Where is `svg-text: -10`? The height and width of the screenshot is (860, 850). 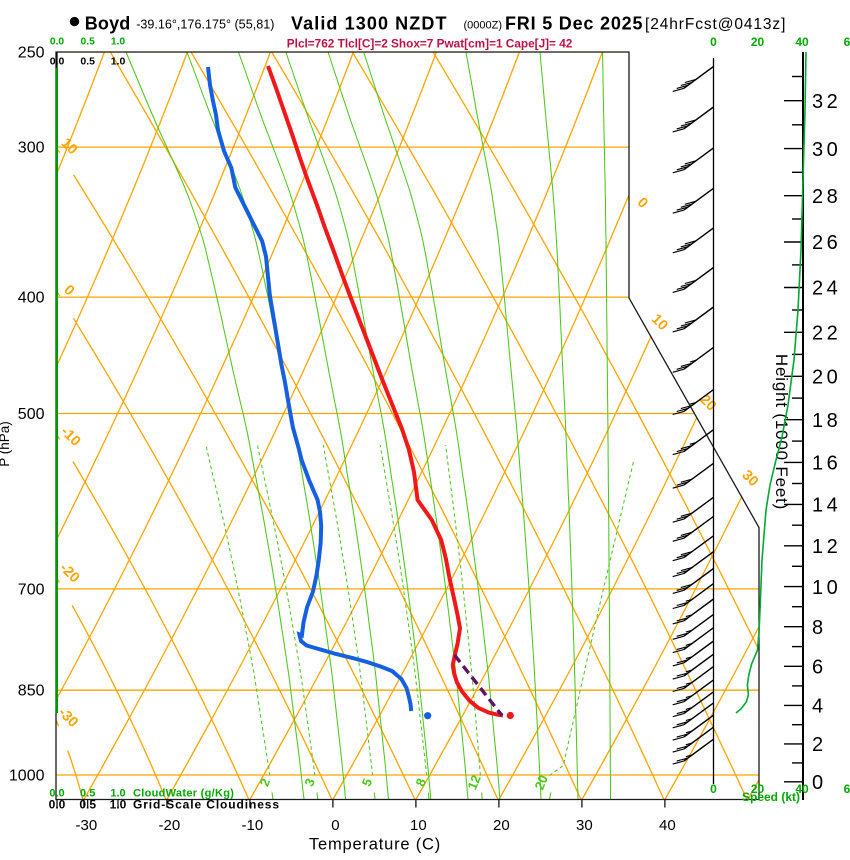
svg-text: -10 is located at coordinates (253, 825).